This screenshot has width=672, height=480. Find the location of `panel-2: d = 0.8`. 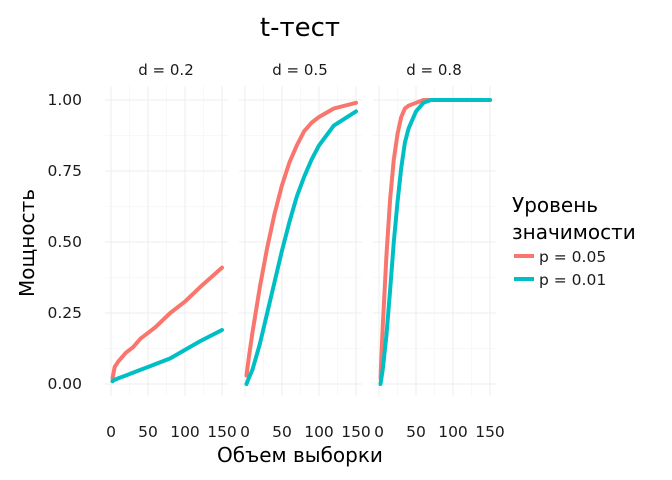

panel-2: d = 0.8 is located at coordinates (434, 228).